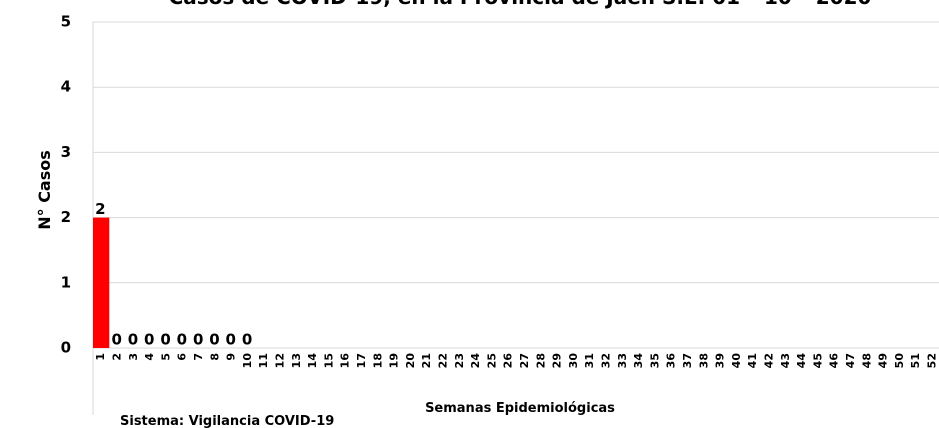 Image resolution: width=939 pixels, height=428 pixels. What do you see at coordinates (703, 360) in the screenshot?
I see `x-tick-label: 38` at bounding box center [703, 360].